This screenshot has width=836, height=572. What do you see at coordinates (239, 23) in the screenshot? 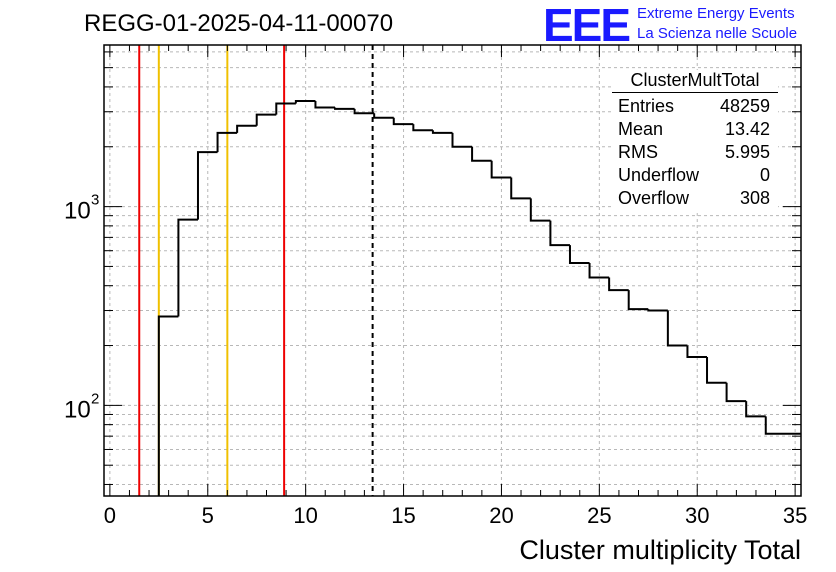
I see `run-title: REGG-01-2025-04-11-00070` at bounding box center [239, 23].